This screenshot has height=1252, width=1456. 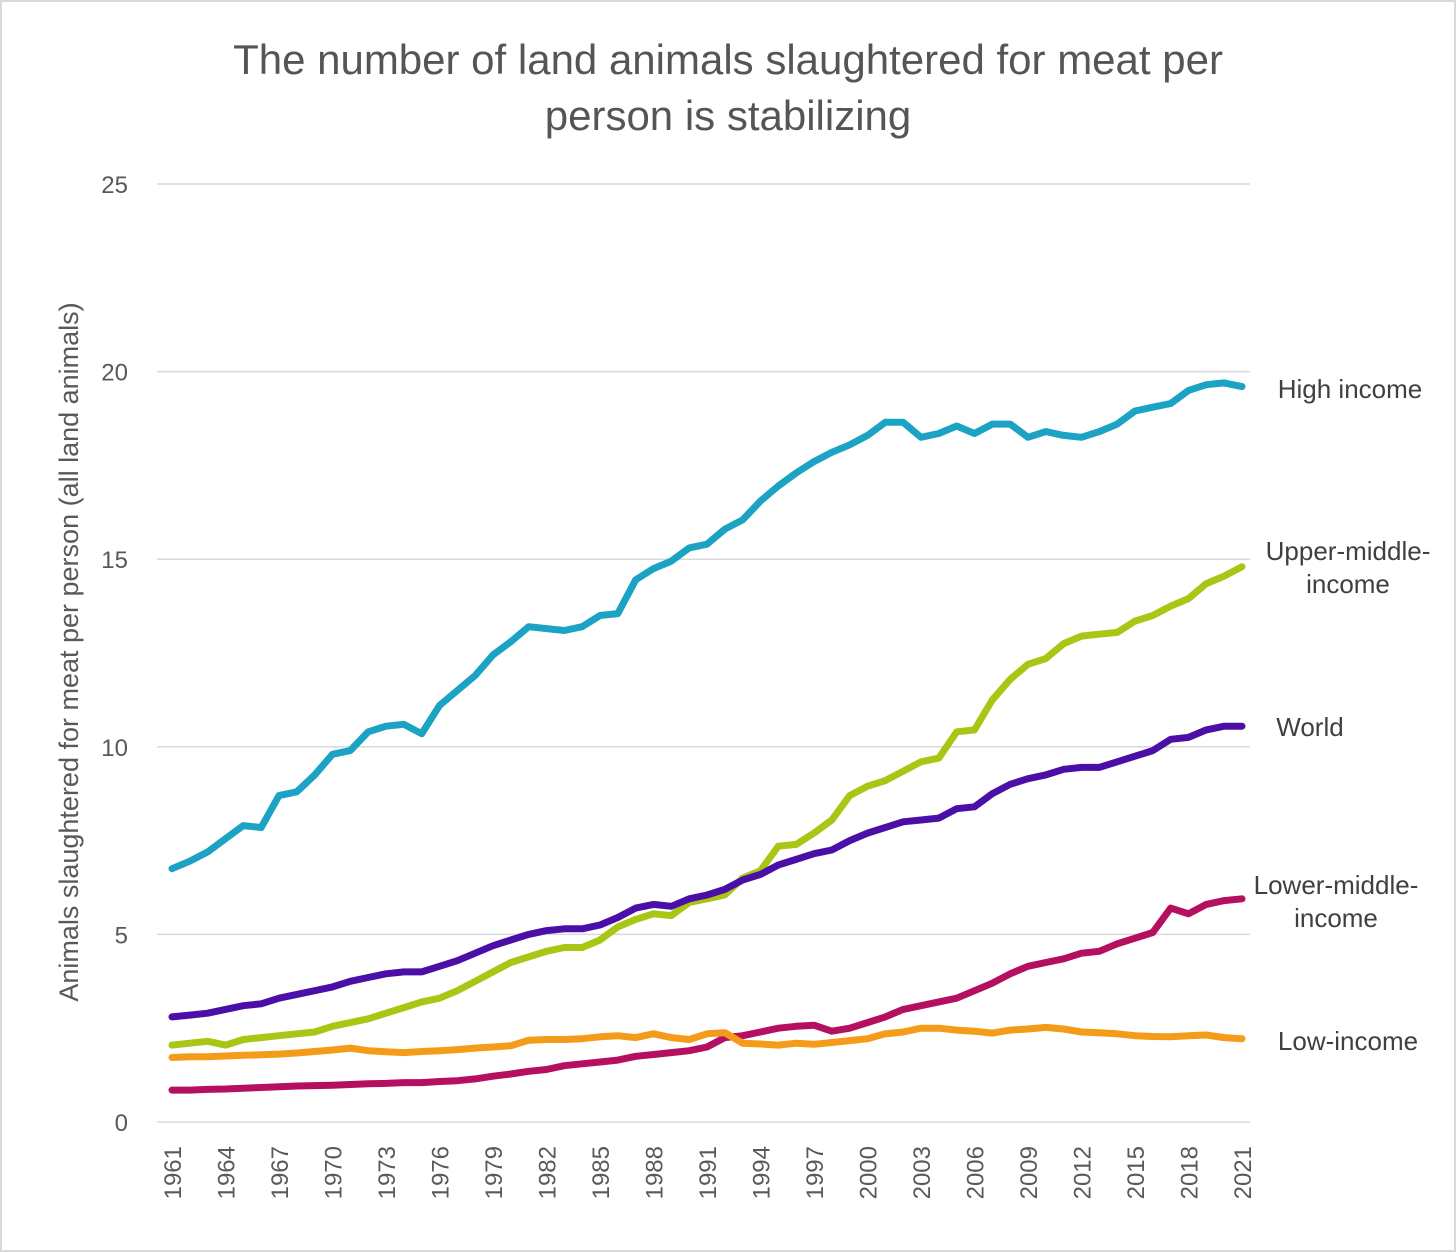 I want to click on x-tick-label: 1973, so click(x=387, y=1172).